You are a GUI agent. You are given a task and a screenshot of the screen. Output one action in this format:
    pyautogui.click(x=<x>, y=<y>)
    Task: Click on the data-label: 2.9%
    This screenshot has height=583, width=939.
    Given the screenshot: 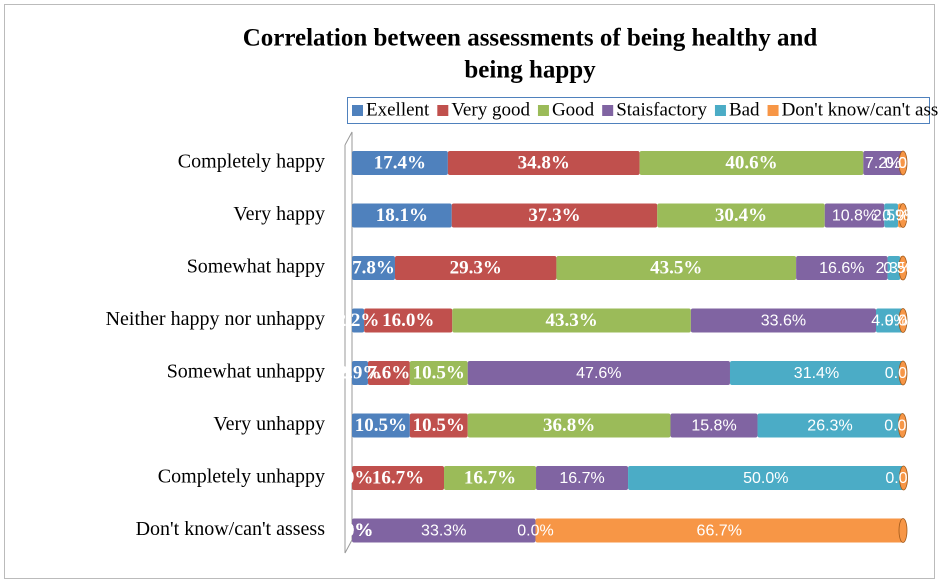 What is the action you would take?
    pyautogui.click(x=360, y=372)
    